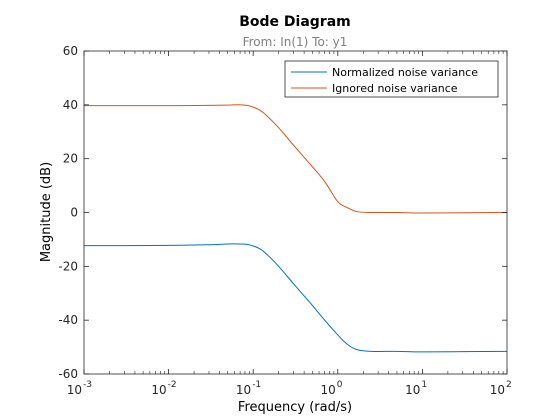  Describe the element at coordinates (295, 42) in the screenshot. I see `chart-subtitle: From: In(1) To: y1` at that location.